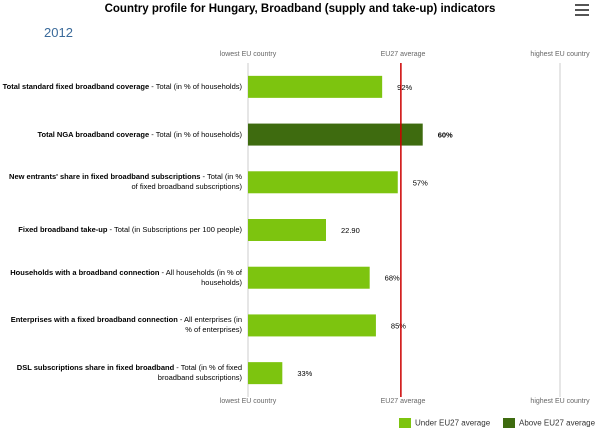 The height and width of the screenshot is (435, 600). Describe the element at coordinates (404, 87) in the screenshot. I see `data-label-1: 92%` at that location.